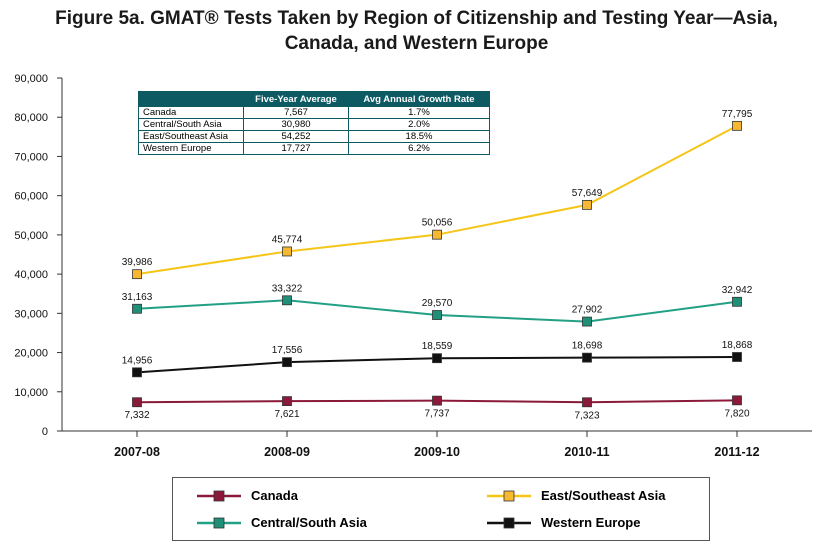 The height and width of the screenshot is (549, 833). What do you see at coordinates (31, 354) in the screenshot?
I see `y-tick-label: 20,000` at bounding box center [31, 354].